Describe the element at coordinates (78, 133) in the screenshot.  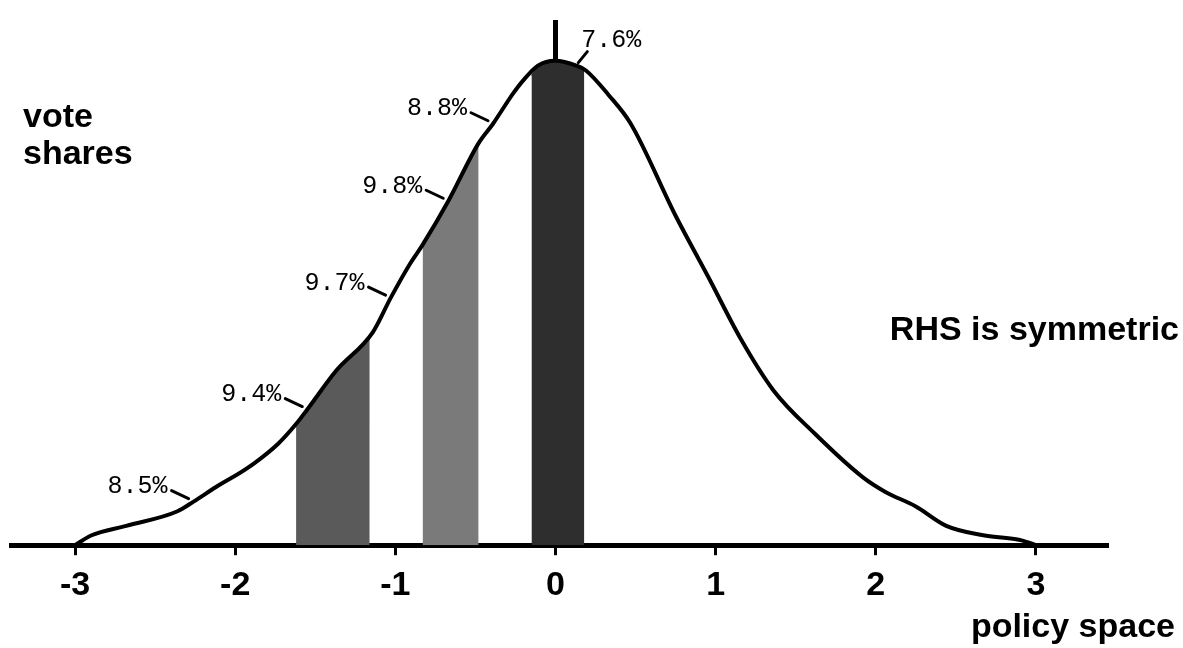
I see `y-axis-title: vote shares` at that location.